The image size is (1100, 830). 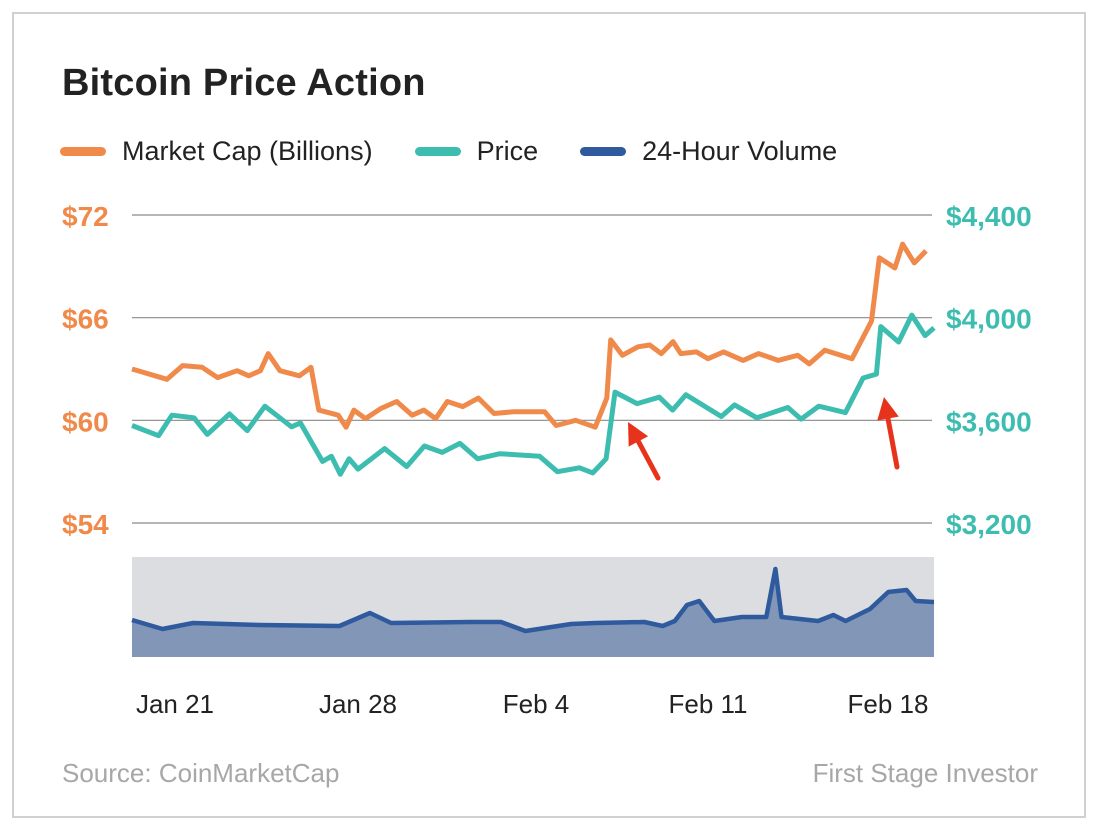 I want to click on left-axis-tick-label: $60, so click(x=85, y=421).